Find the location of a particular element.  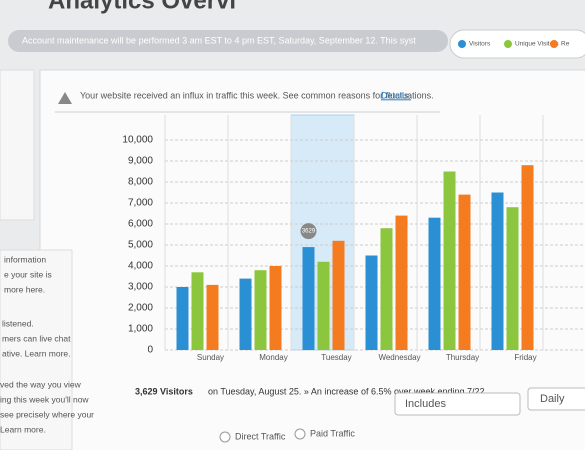

x-tick-label: Wednesday is located at coordinates (399, 357).